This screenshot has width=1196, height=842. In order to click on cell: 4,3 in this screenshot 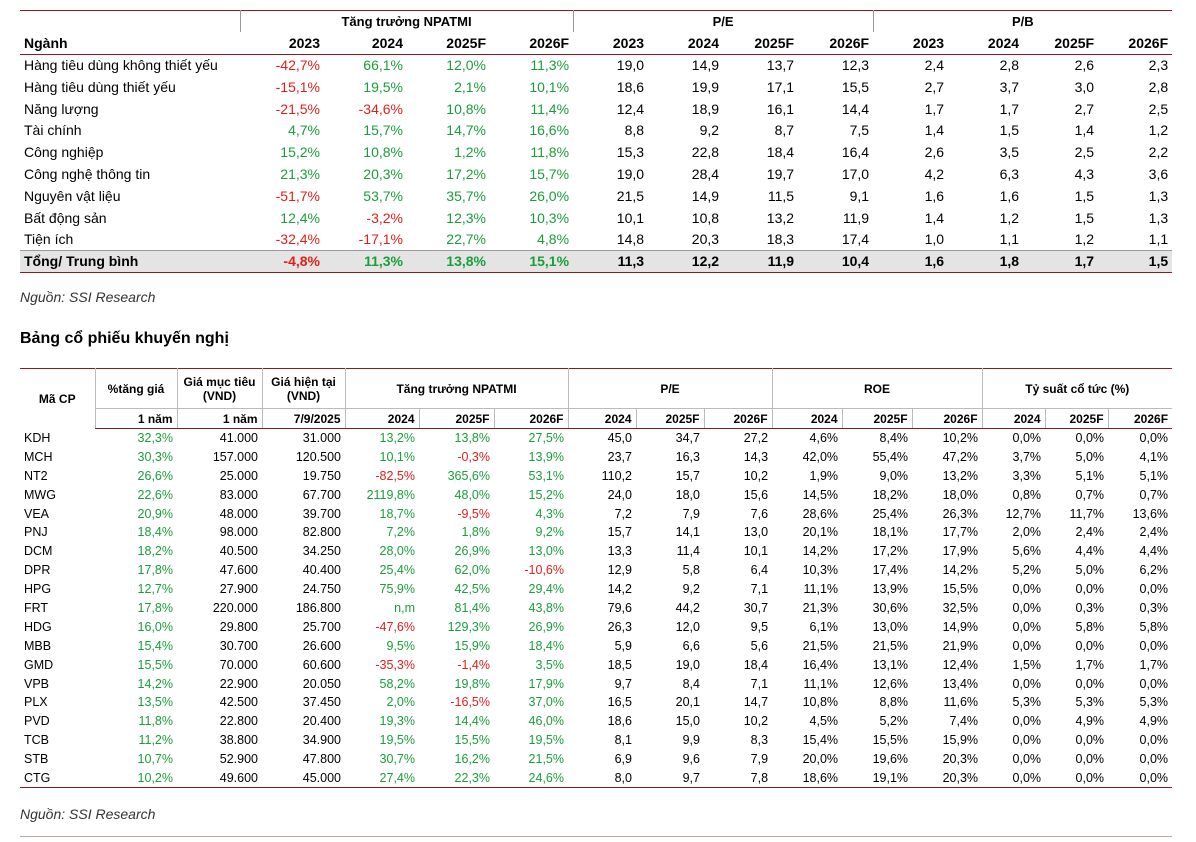, I will do `click(1084, 173)`.